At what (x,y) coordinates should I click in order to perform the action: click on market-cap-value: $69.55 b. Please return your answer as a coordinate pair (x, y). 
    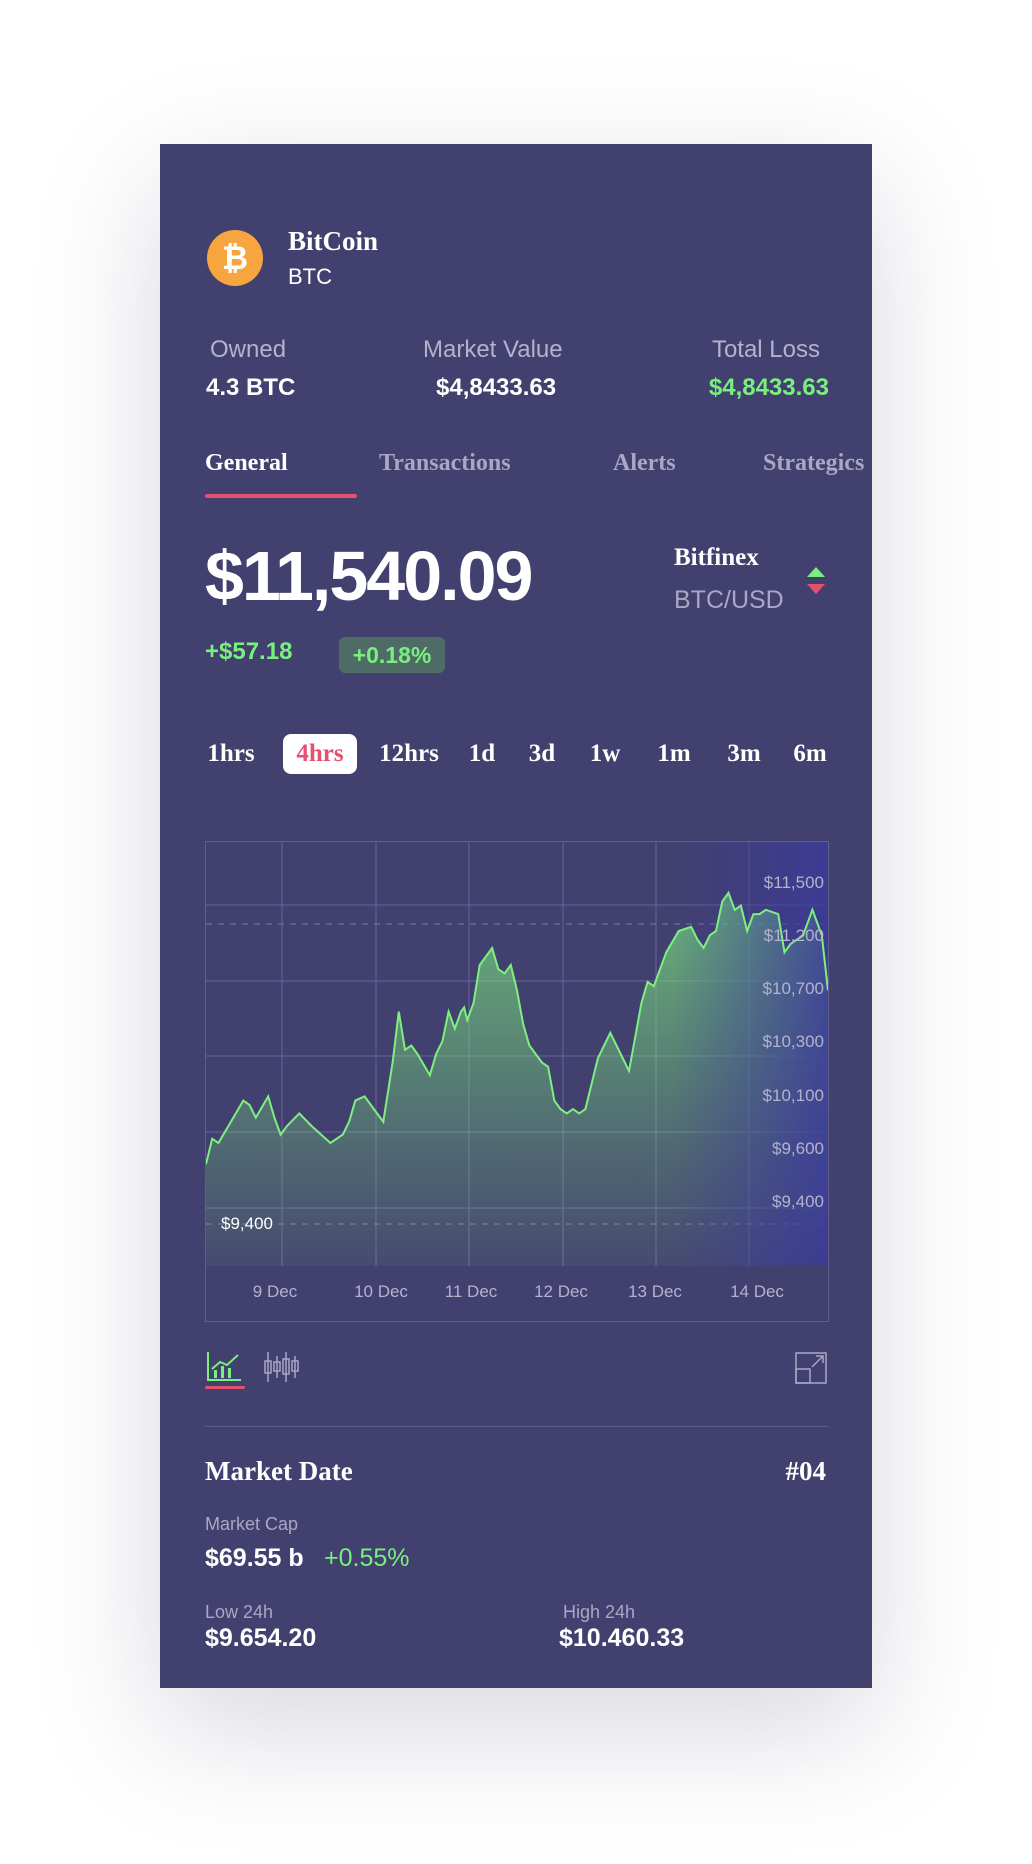
    Looking at the image, I should click on (254, 1558).